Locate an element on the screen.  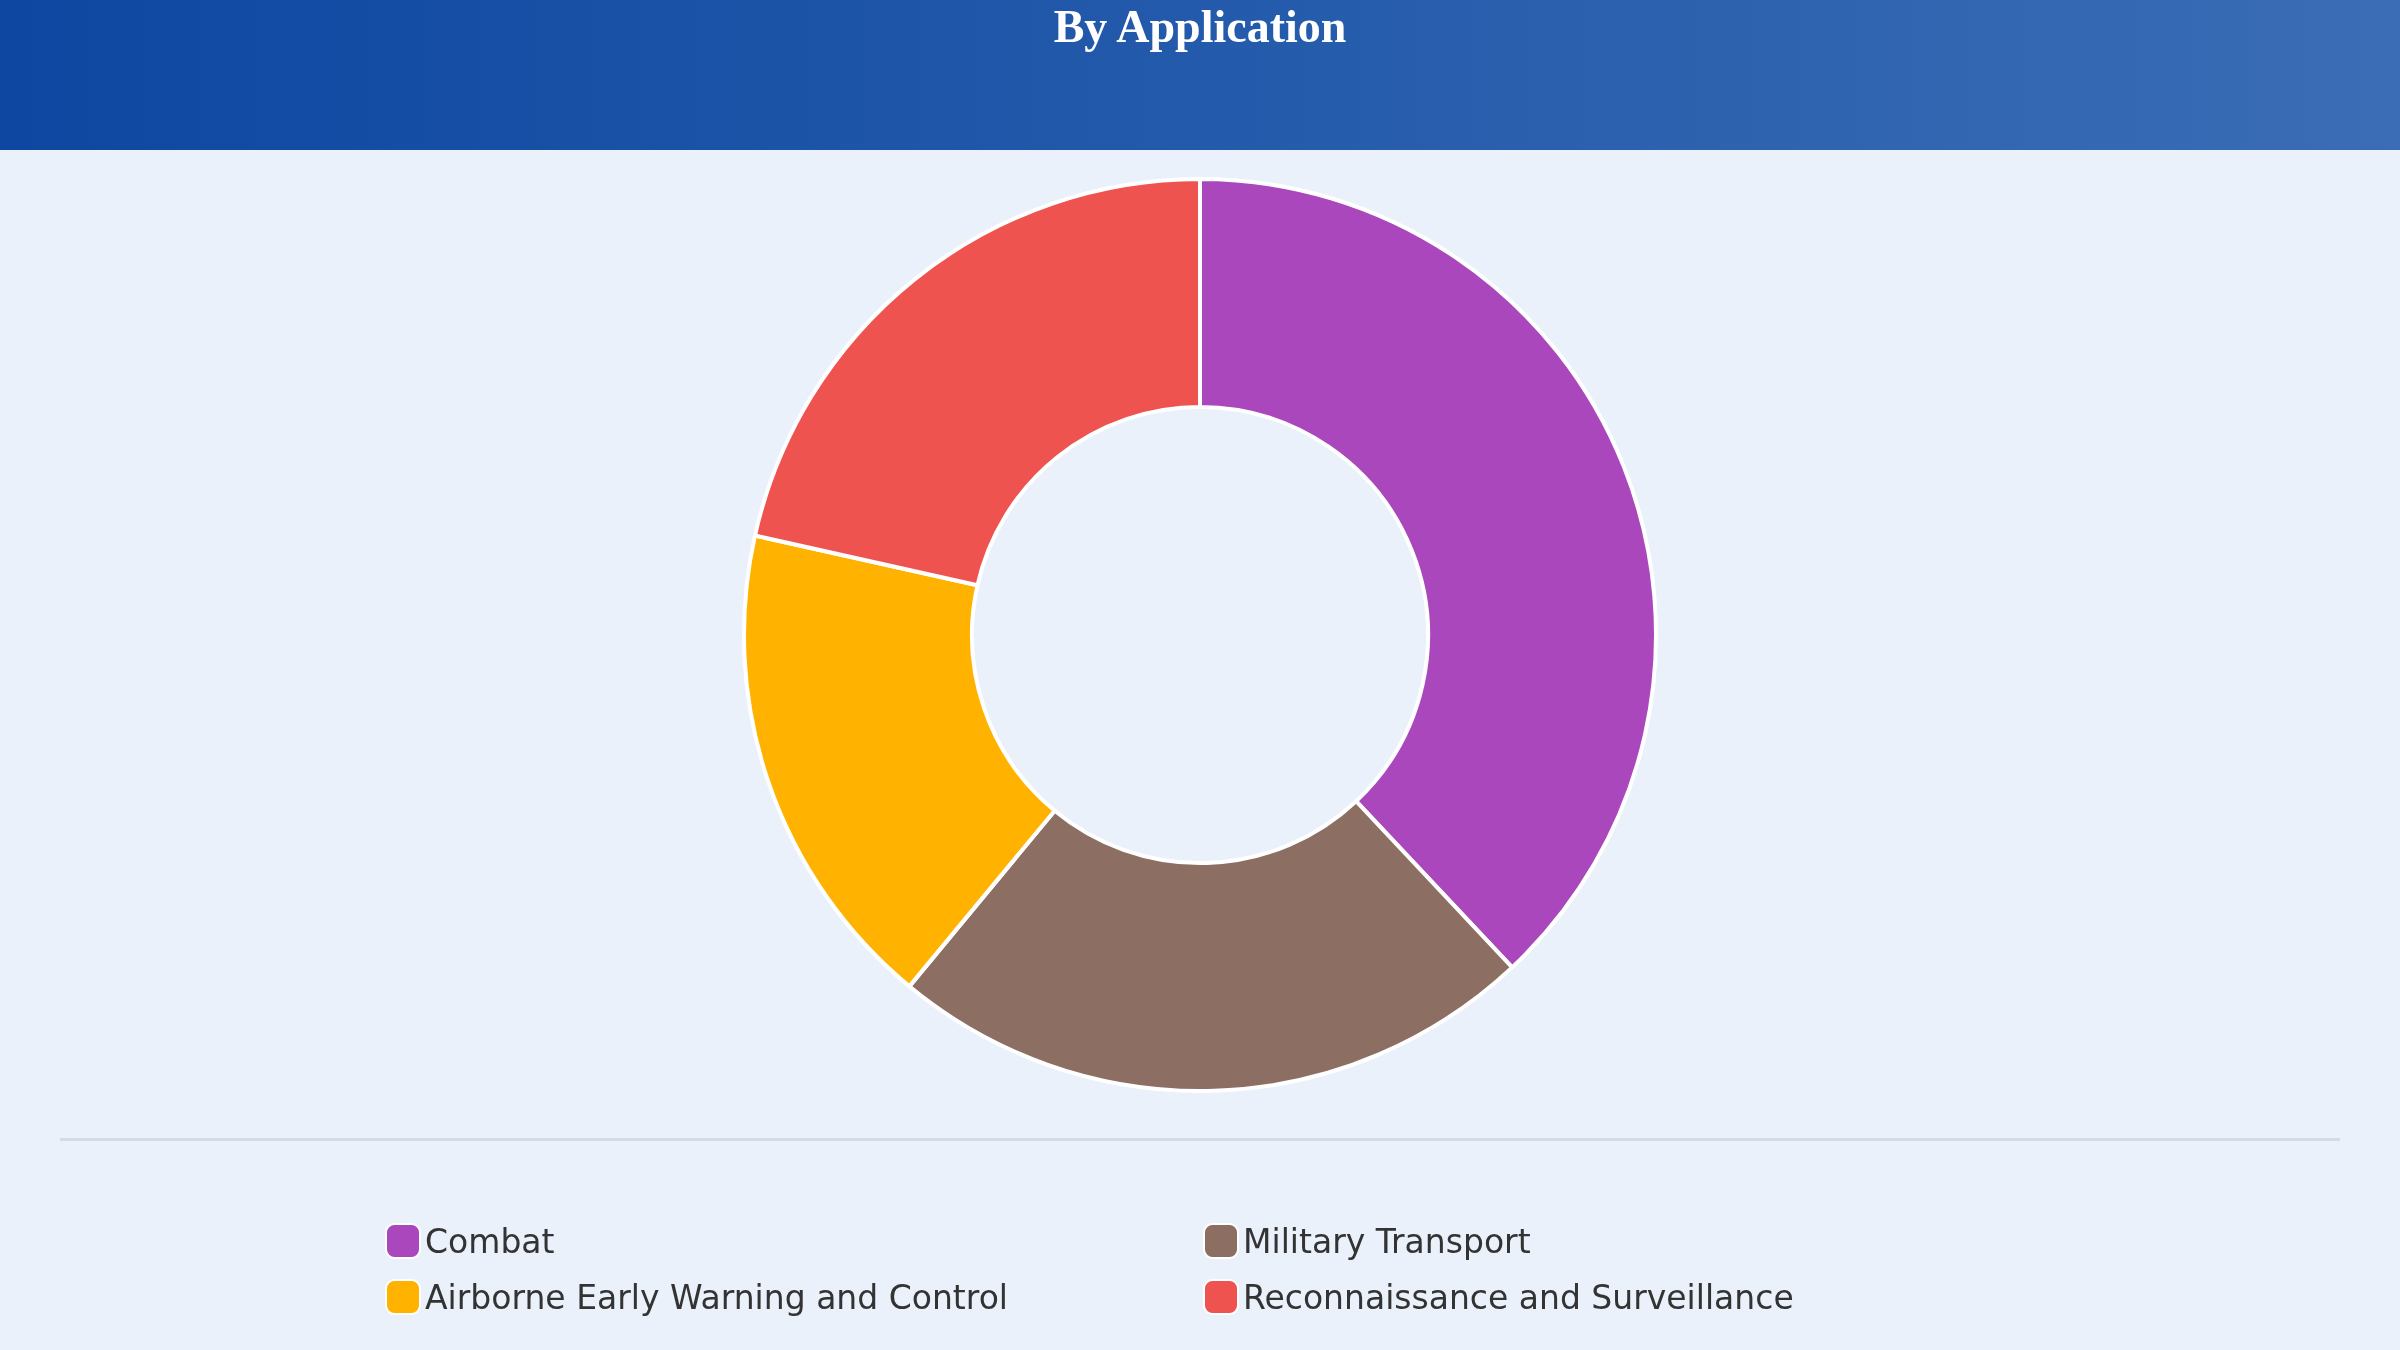
legend-label: Combat is located at coordinates (490, 1241).